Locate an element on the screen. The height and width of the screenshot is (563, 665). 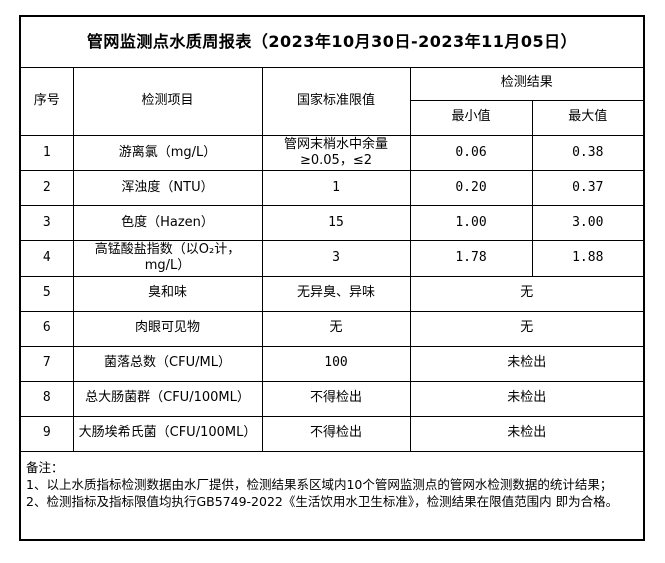
cell-standard: 管网末梢水中余量≥0.05，≤2 is located at coordinates (336, 152).